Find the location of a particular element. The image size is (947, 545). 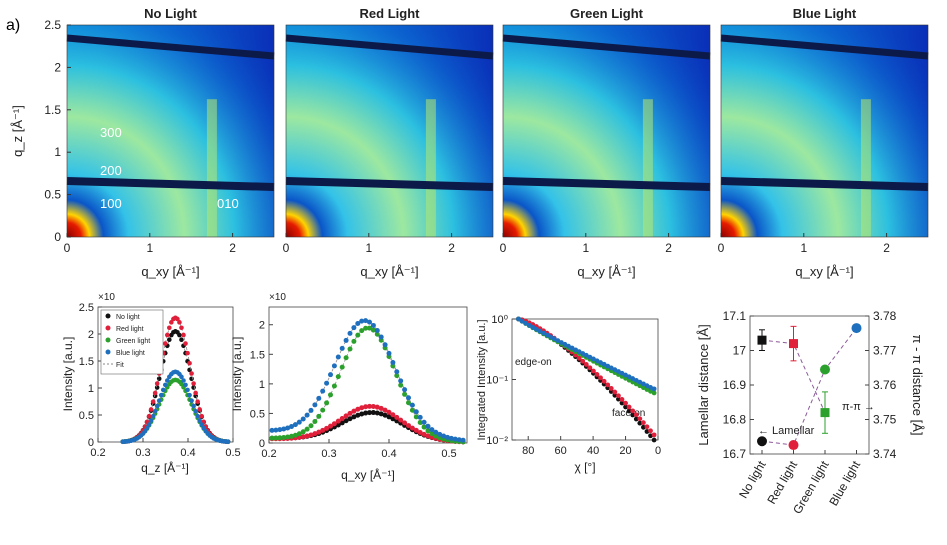

legend-label: Fit is located at coordinates (120, 365).